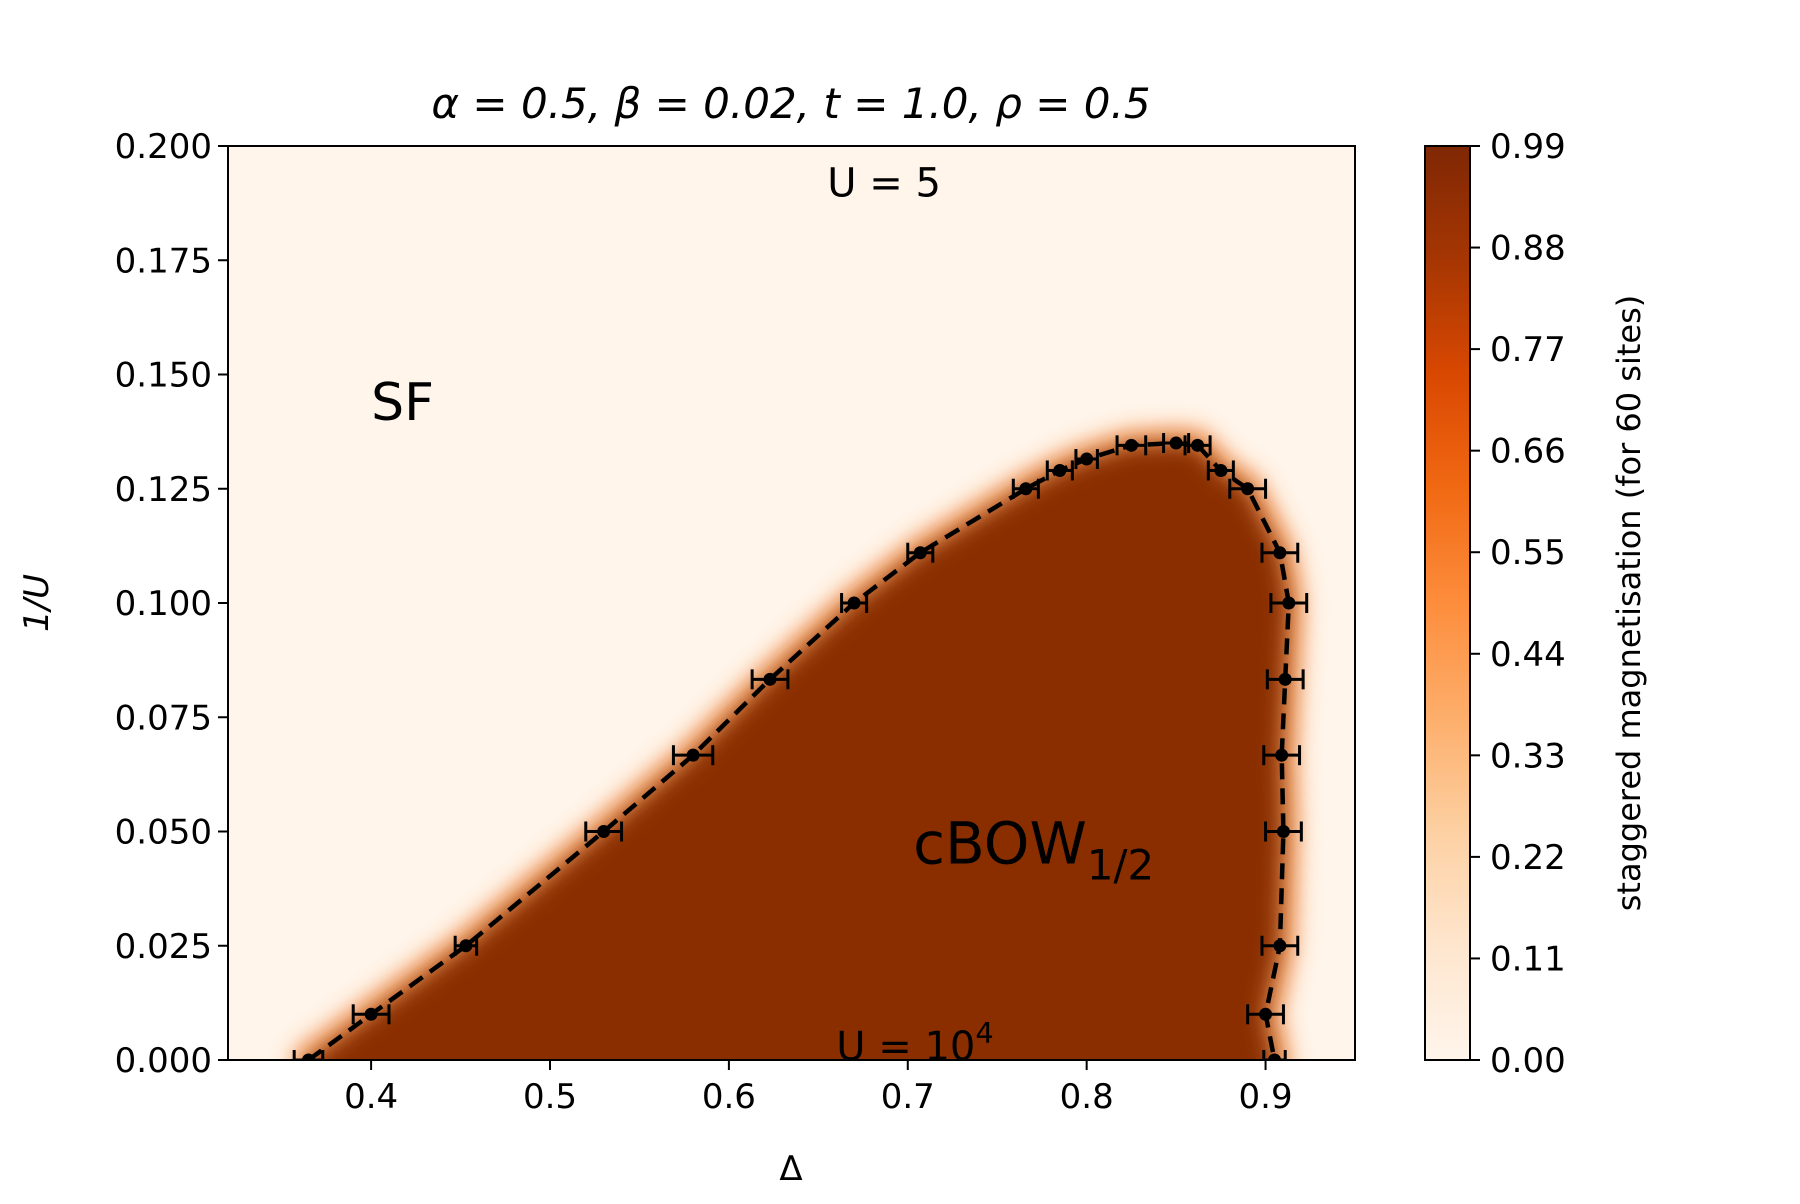 Image resolution: width=1800 pixels, height=1204 pixels. I want to click on colorbar-tick-label: 0.00, so click(1528, 1061).